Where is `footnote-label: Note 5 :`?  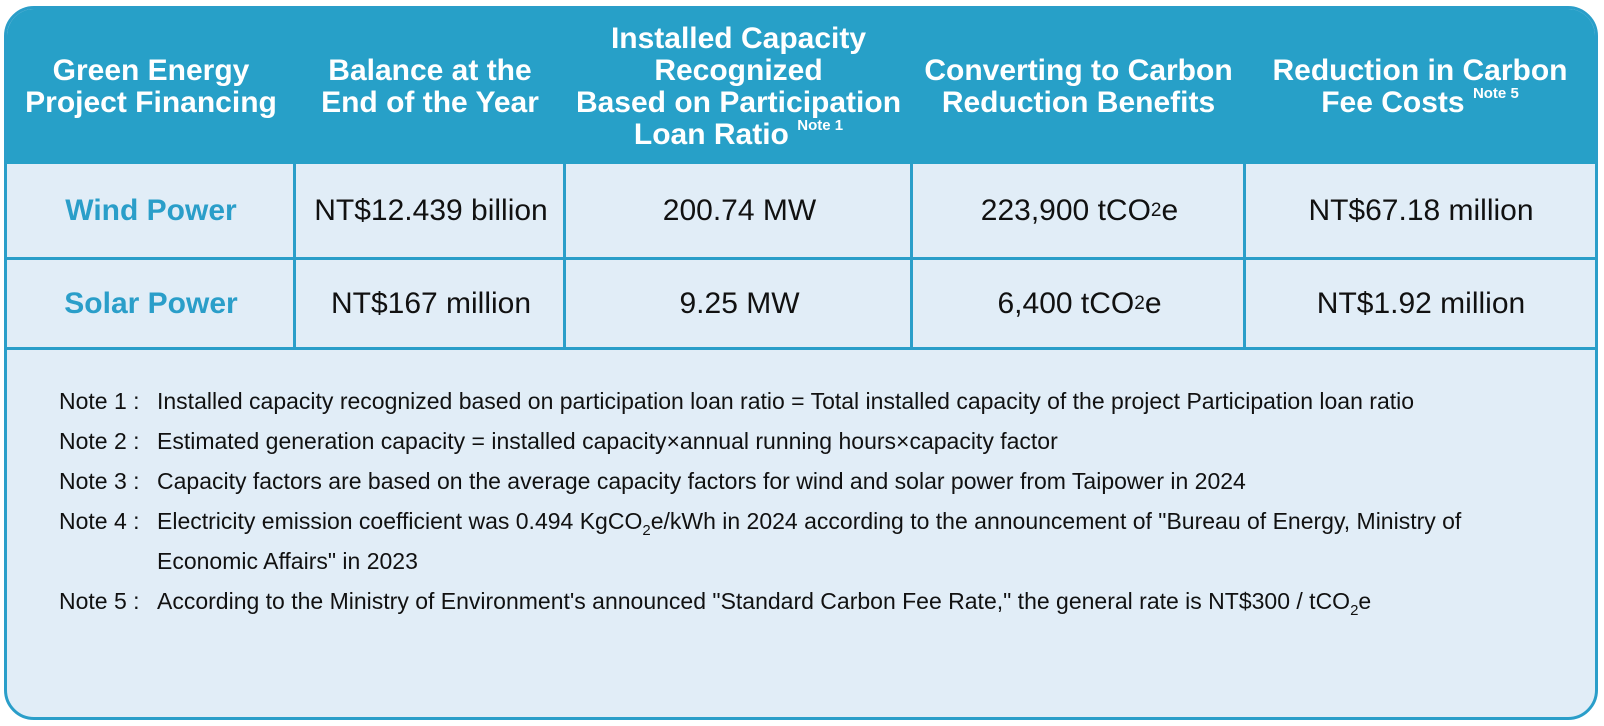
footnote-label: Note 5 : is located at coordinates (99, 601).